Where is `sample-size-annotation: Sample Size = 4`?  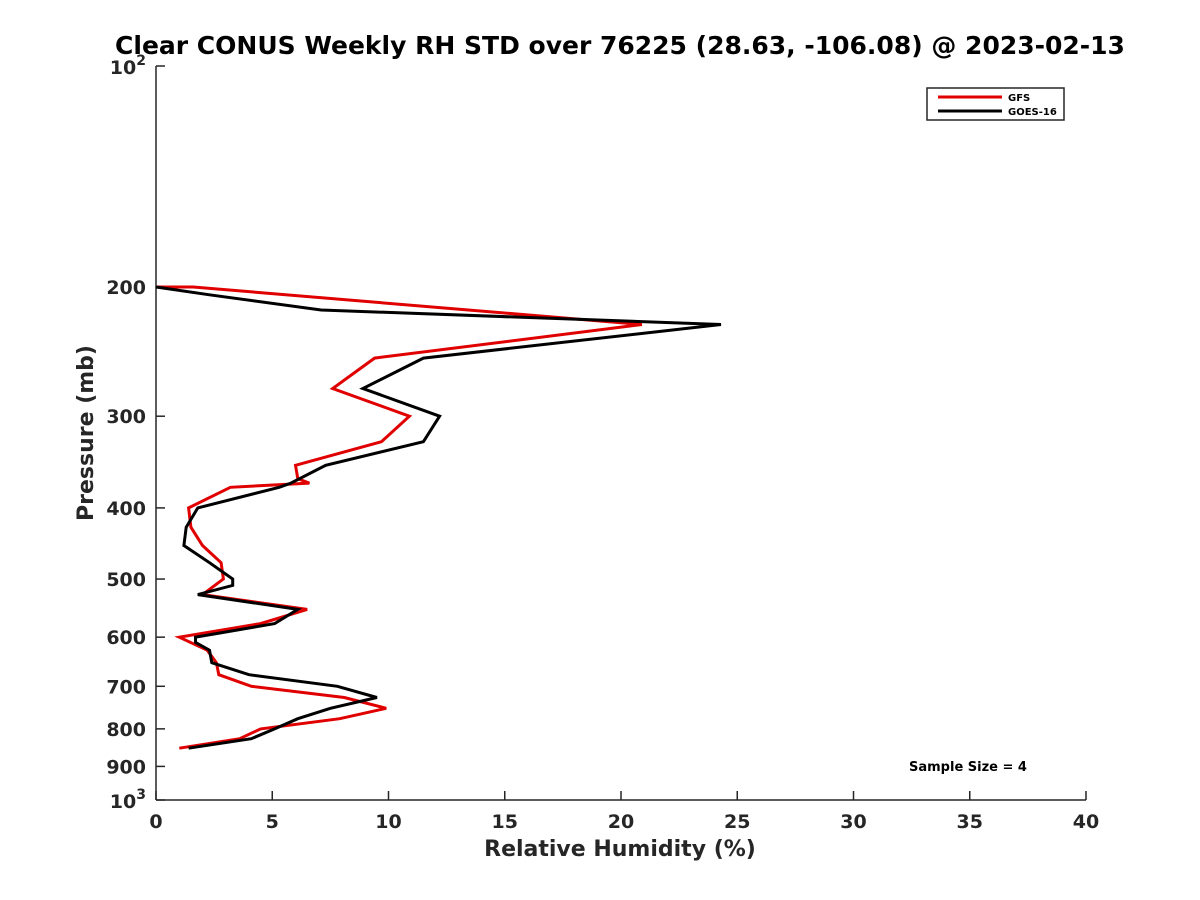 sample-size-annotation: Sample Size = 4 is located at coordinates (968, 767).